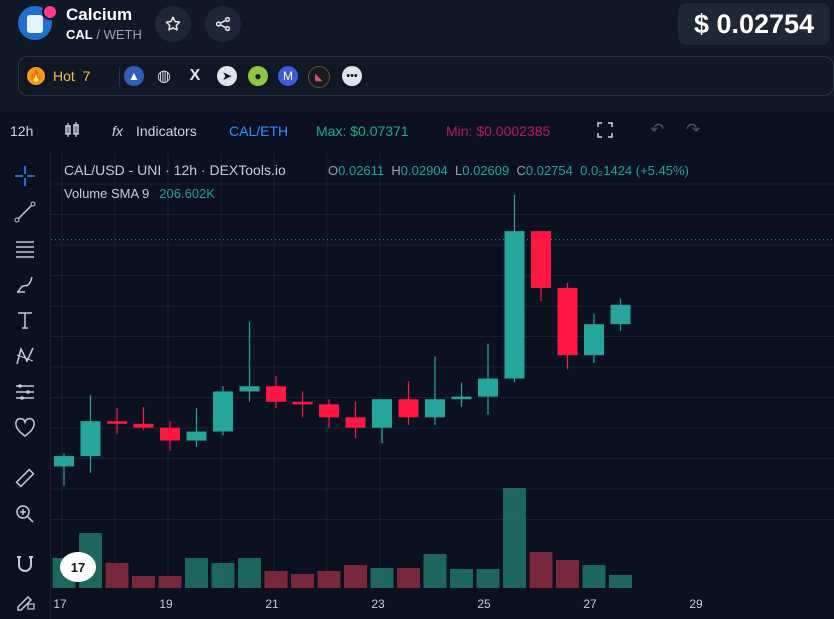 The width and height of the screenshot is (834, 619). I want to click on fullscreen-button, so click(605, 131).